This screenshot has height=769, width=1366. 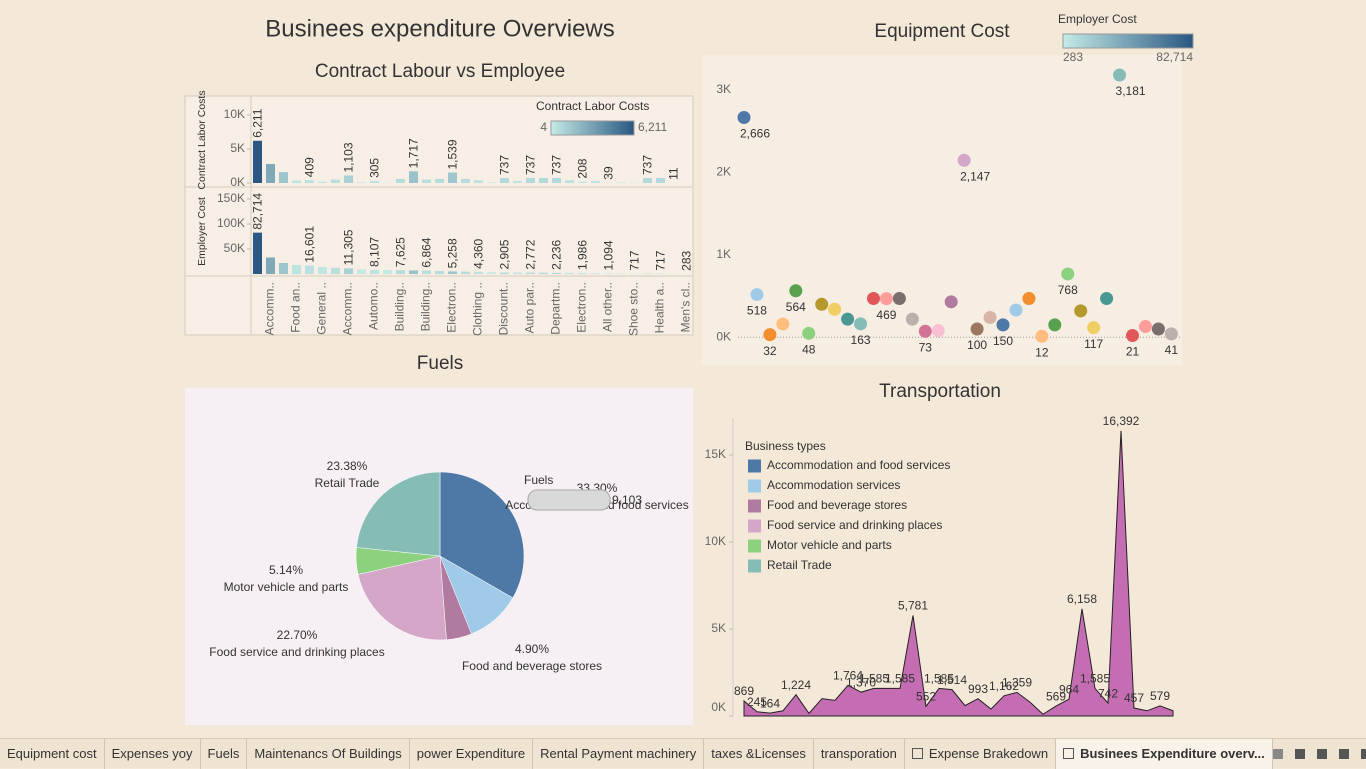 What do you see at coordinates (785, 446) in the screenshot?
I see `legend-title: Business types` at bounding box center [785, 446].